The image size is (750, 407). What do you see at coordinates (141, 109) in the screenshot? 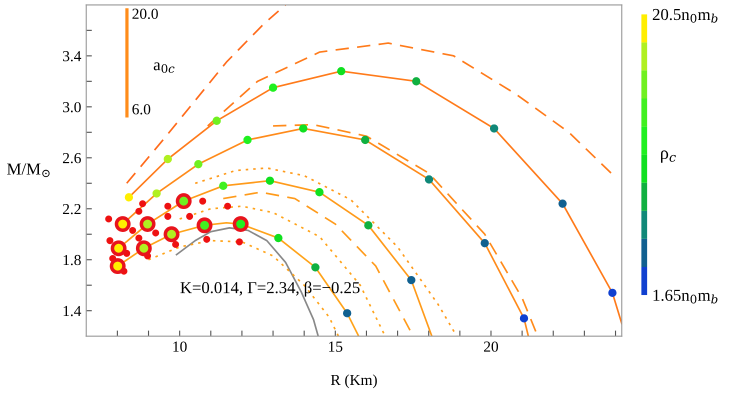
I see `annotation: 6.0` at bounding box center [141, 109].